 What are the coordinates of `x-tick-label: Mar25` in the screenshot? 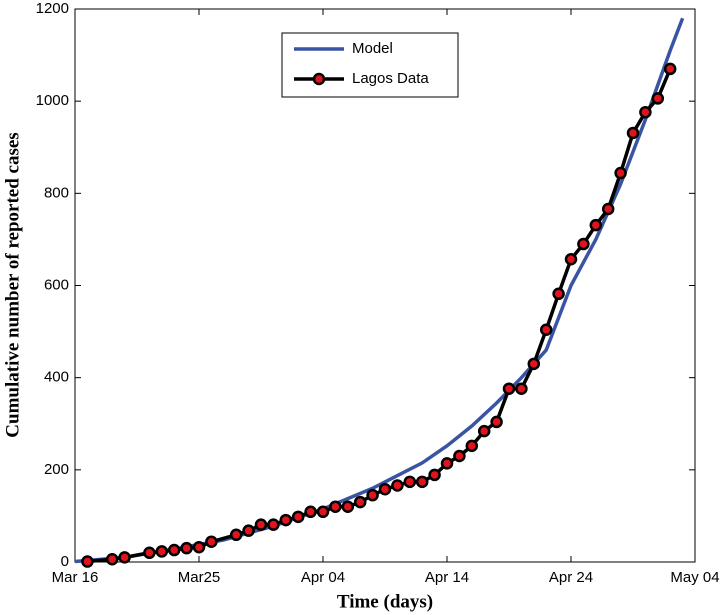 It's located at (199, 577).